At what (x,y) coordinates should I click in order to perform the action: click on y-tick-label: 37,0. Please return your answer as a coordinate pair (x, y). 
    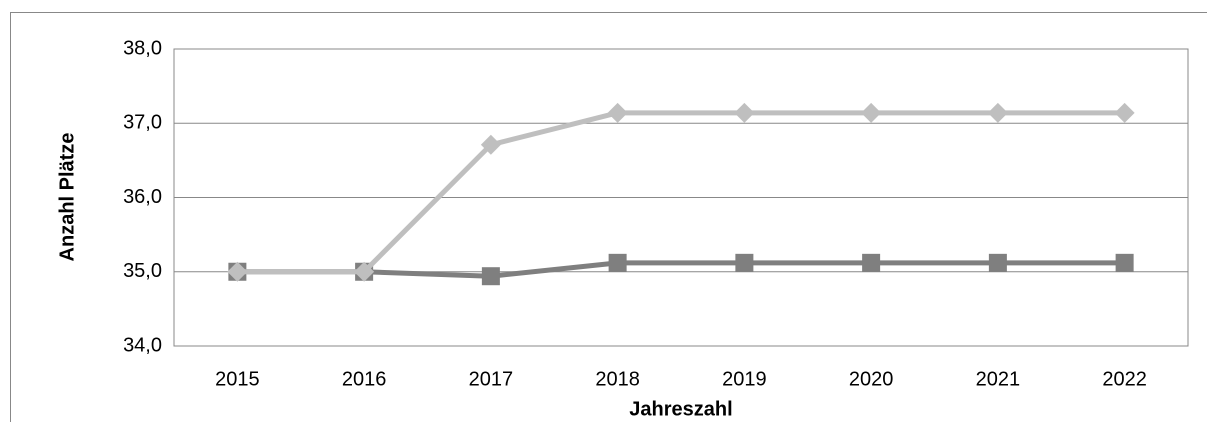
    Looking at the image, I should click on (142, 123).